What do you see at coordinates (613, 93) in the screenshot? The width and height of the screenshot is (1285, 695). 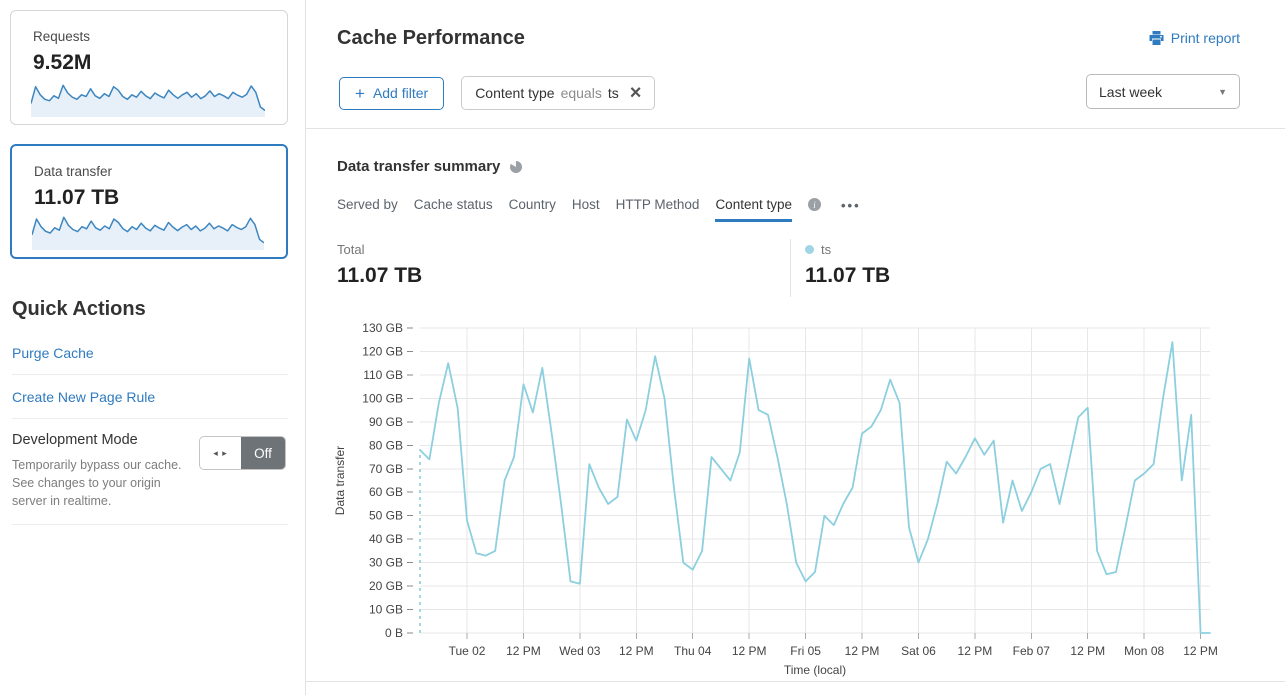 I see `filter-chip-value: ts` at bounding box center [613, 93].